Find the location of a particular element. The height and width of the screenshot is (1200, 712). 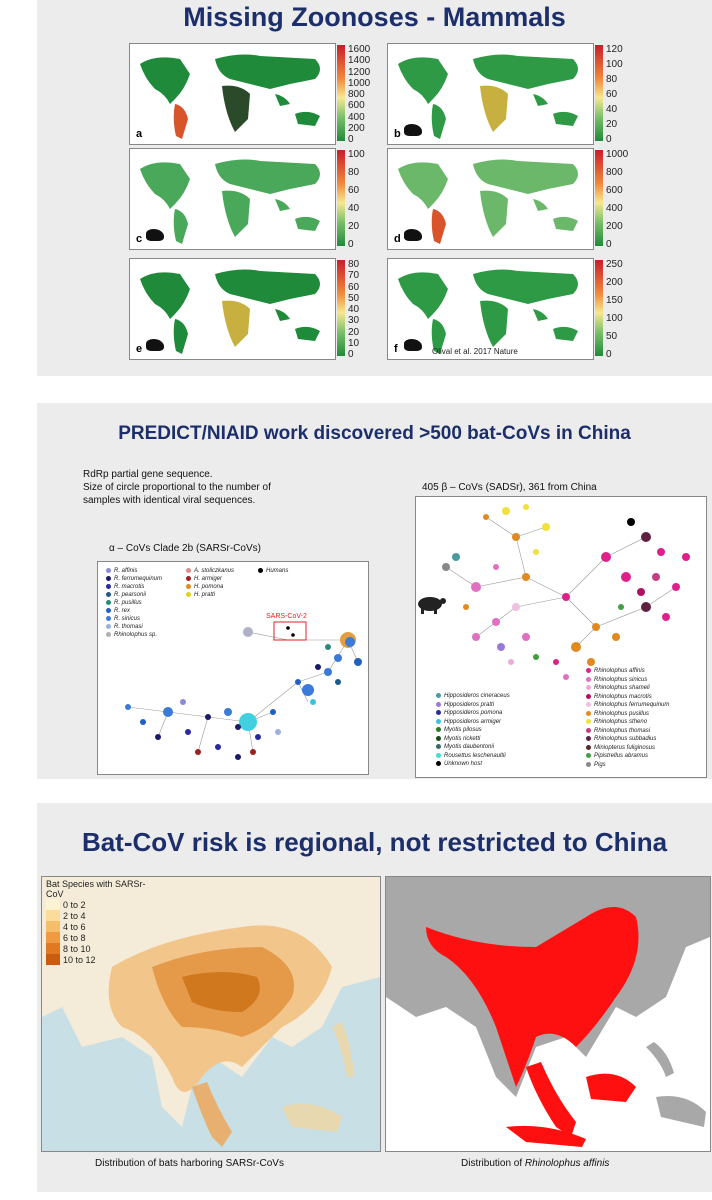

beta-legend-item: Pipistrellus abramus is located at coordinates (617, 756).